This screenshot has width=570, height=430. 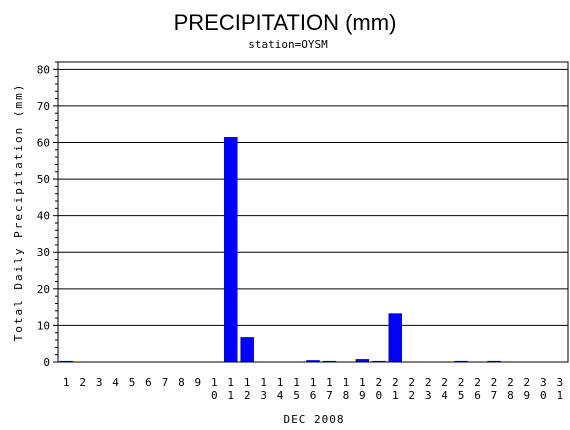 I want to click on y-tick-label: 80, so click(x=43, y=69).